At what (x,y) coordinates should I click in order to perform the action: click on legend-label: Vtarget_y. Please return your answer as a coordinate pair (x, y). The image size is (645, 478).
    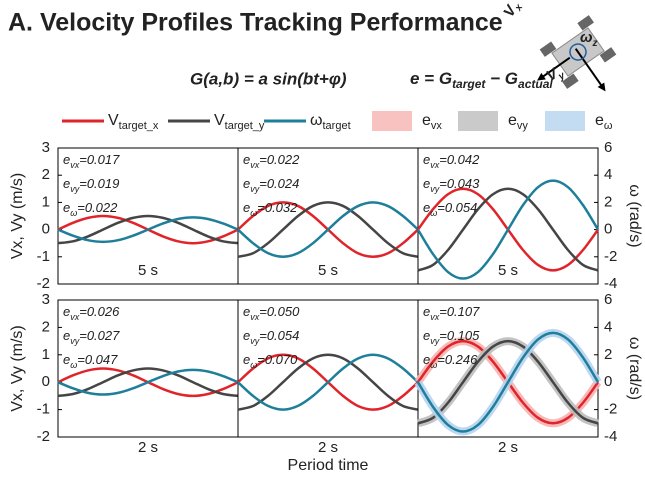
    Looking at the image, I should click on (239, 122).